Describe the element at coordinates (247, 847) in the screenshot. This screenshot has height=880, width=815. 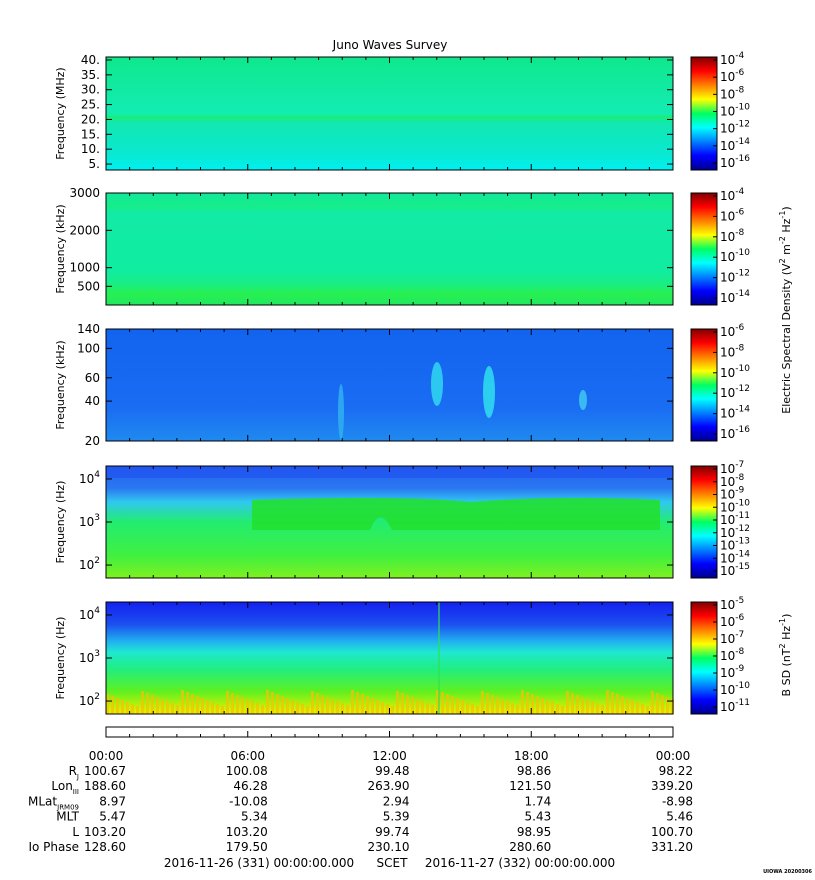
I see `ephemeris-value: 179.50` at that location.